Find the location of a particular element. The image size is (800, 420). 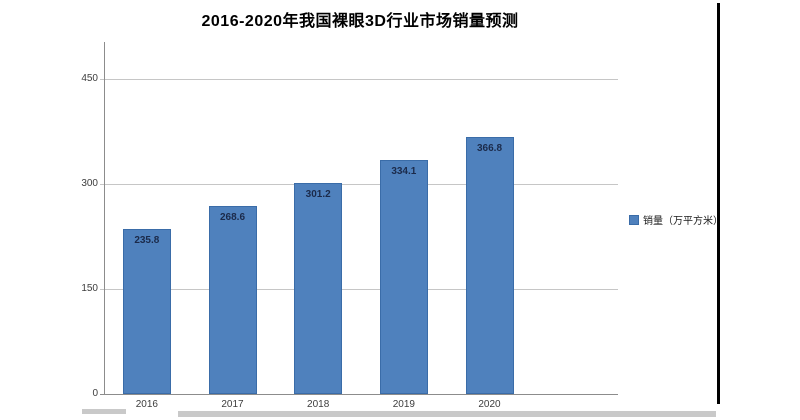

y-tick-label: 0 is located at coordinates (95, 393).